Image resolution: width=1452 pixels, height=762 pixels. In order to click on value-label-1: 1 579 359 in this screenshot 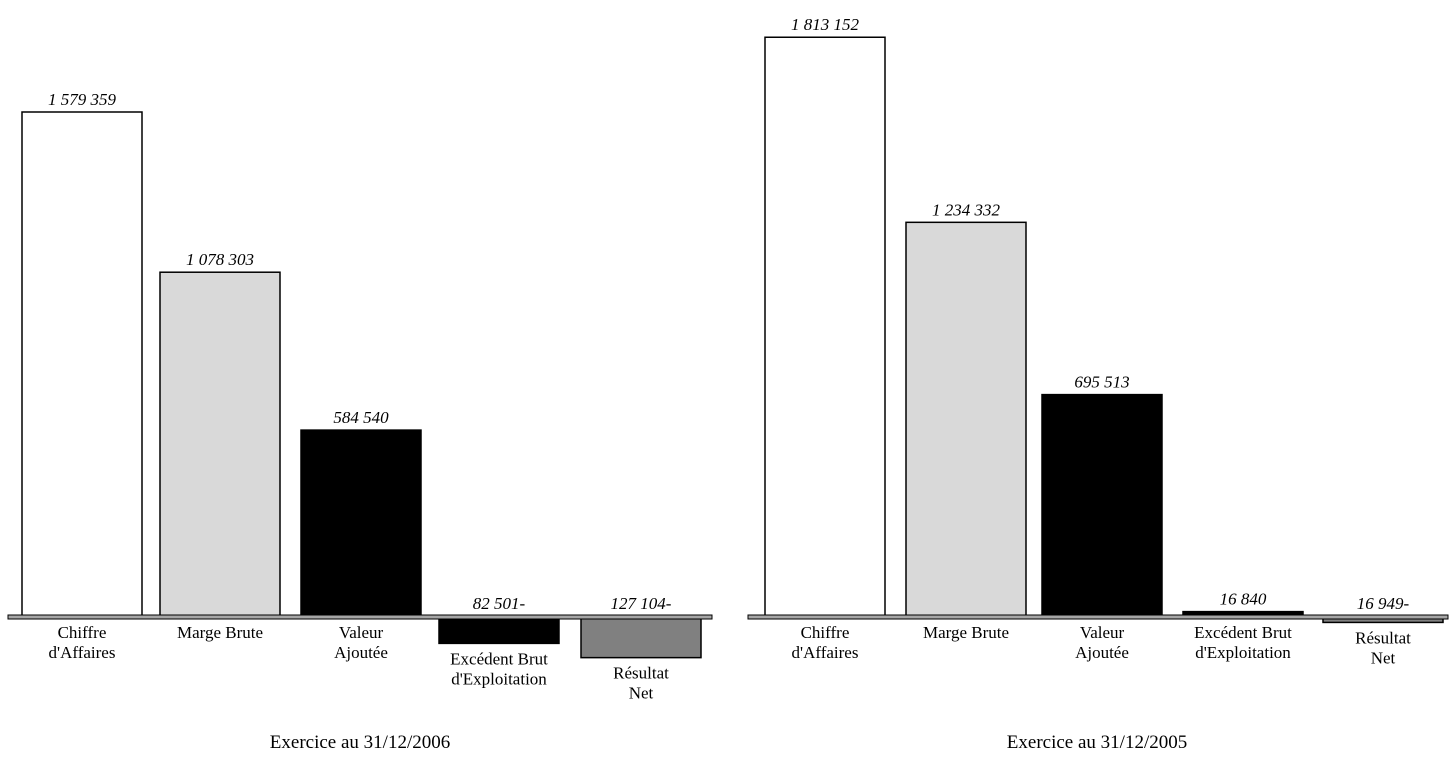, I will do `click(82, 99)`.